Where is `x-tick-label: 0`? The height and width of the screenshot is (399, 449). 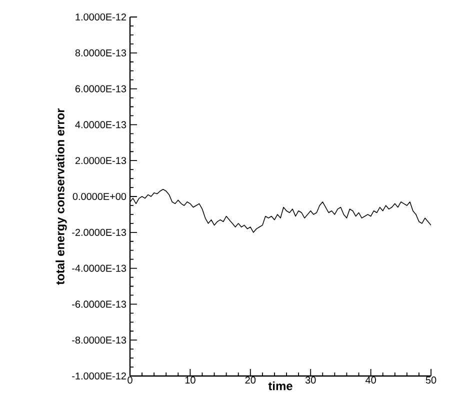
x-tick-label: 0 is located at coordinates (130, 380).